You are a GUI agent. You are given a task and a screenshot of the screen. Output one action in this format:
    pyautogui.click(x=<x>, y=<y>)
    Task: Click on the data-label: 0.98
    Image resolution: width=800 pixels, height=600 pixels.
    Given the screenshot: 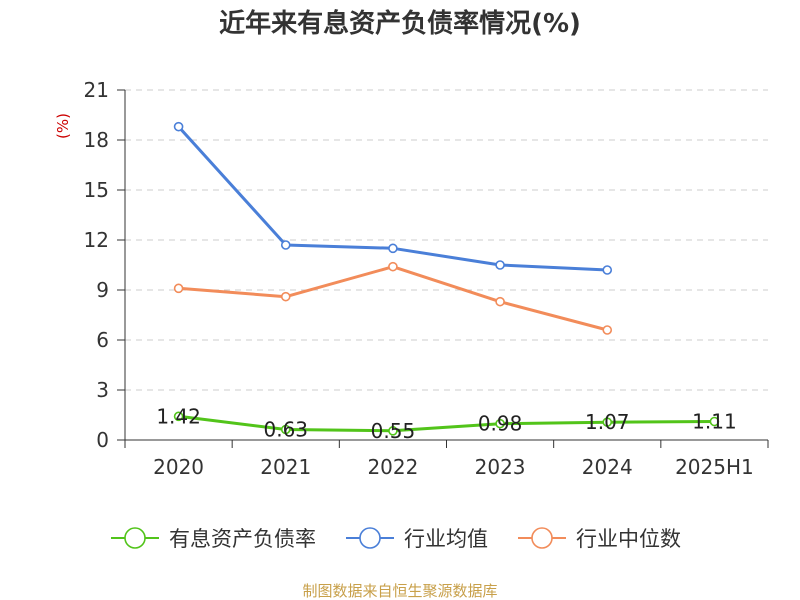 What is the action you would take?
    pyautogui.click(x=500, y=424)
    